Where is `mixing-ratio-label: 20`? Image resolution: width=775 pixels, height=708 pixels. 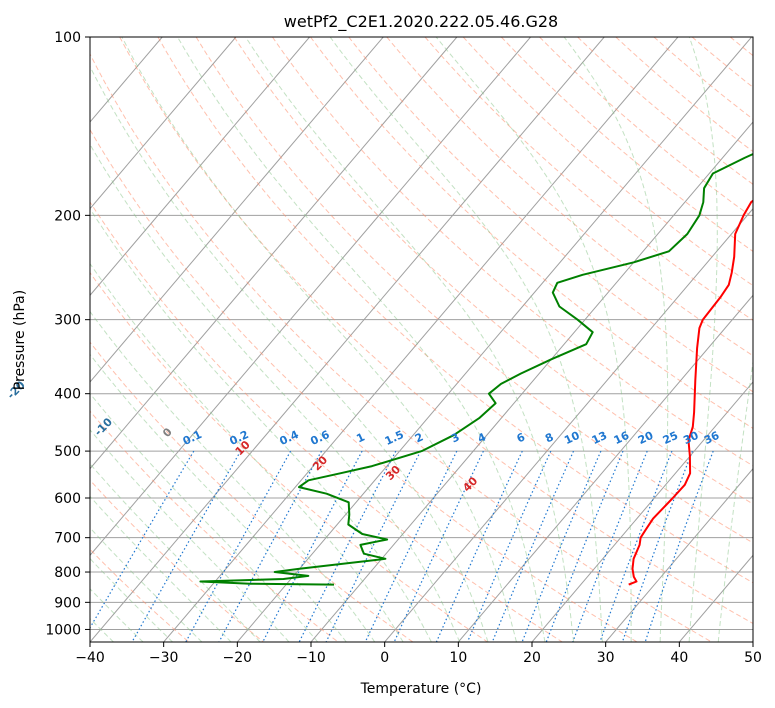
mixing-ratio-label: 20 is located at coordinates (646, 438).